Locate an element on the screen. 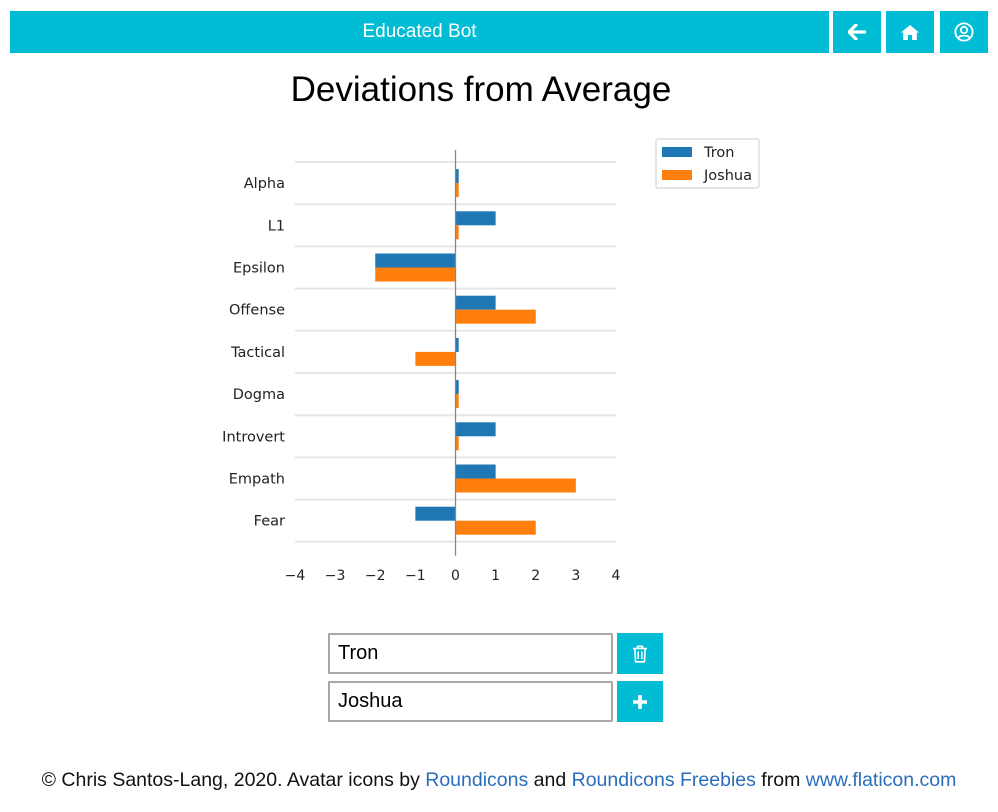 Image resolution: width=998 pixels, height=812 pixels. x-tick-label: 3 is located at coordinates (575, 576).